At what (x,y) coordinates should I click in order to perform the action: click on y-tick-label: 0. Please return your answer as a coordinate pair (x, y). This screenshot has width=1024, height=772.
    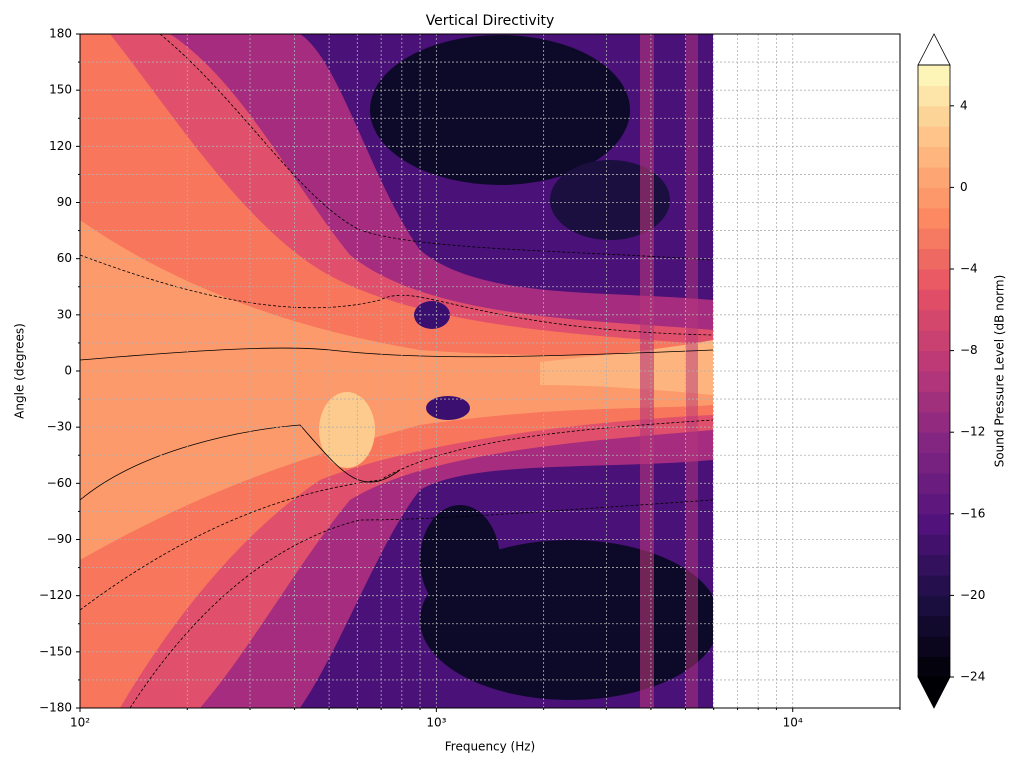
    Looking at the image, I should click on (68, 371).